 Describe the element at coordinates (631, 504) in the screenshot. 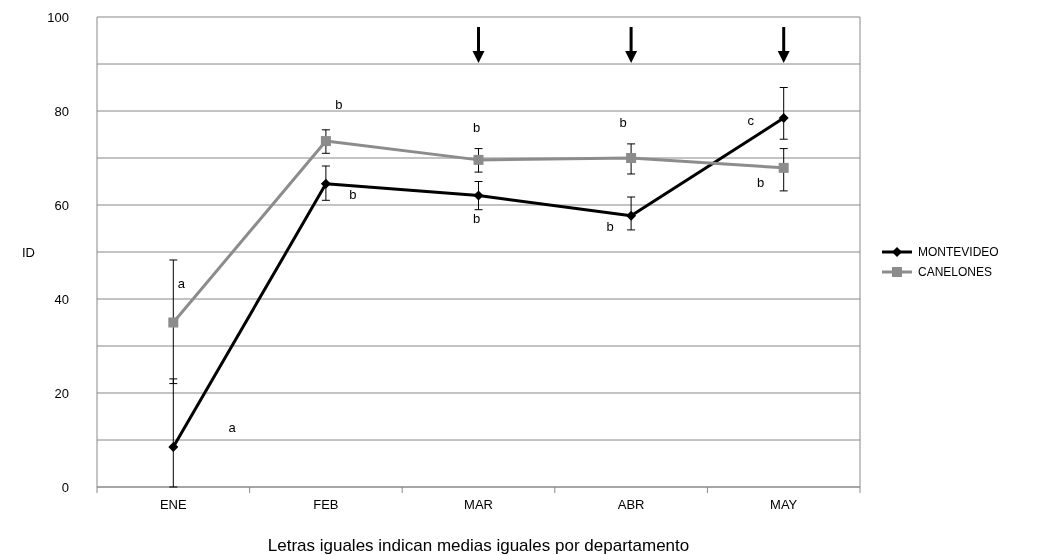

I see `x-tick-label: ABR` at that location.